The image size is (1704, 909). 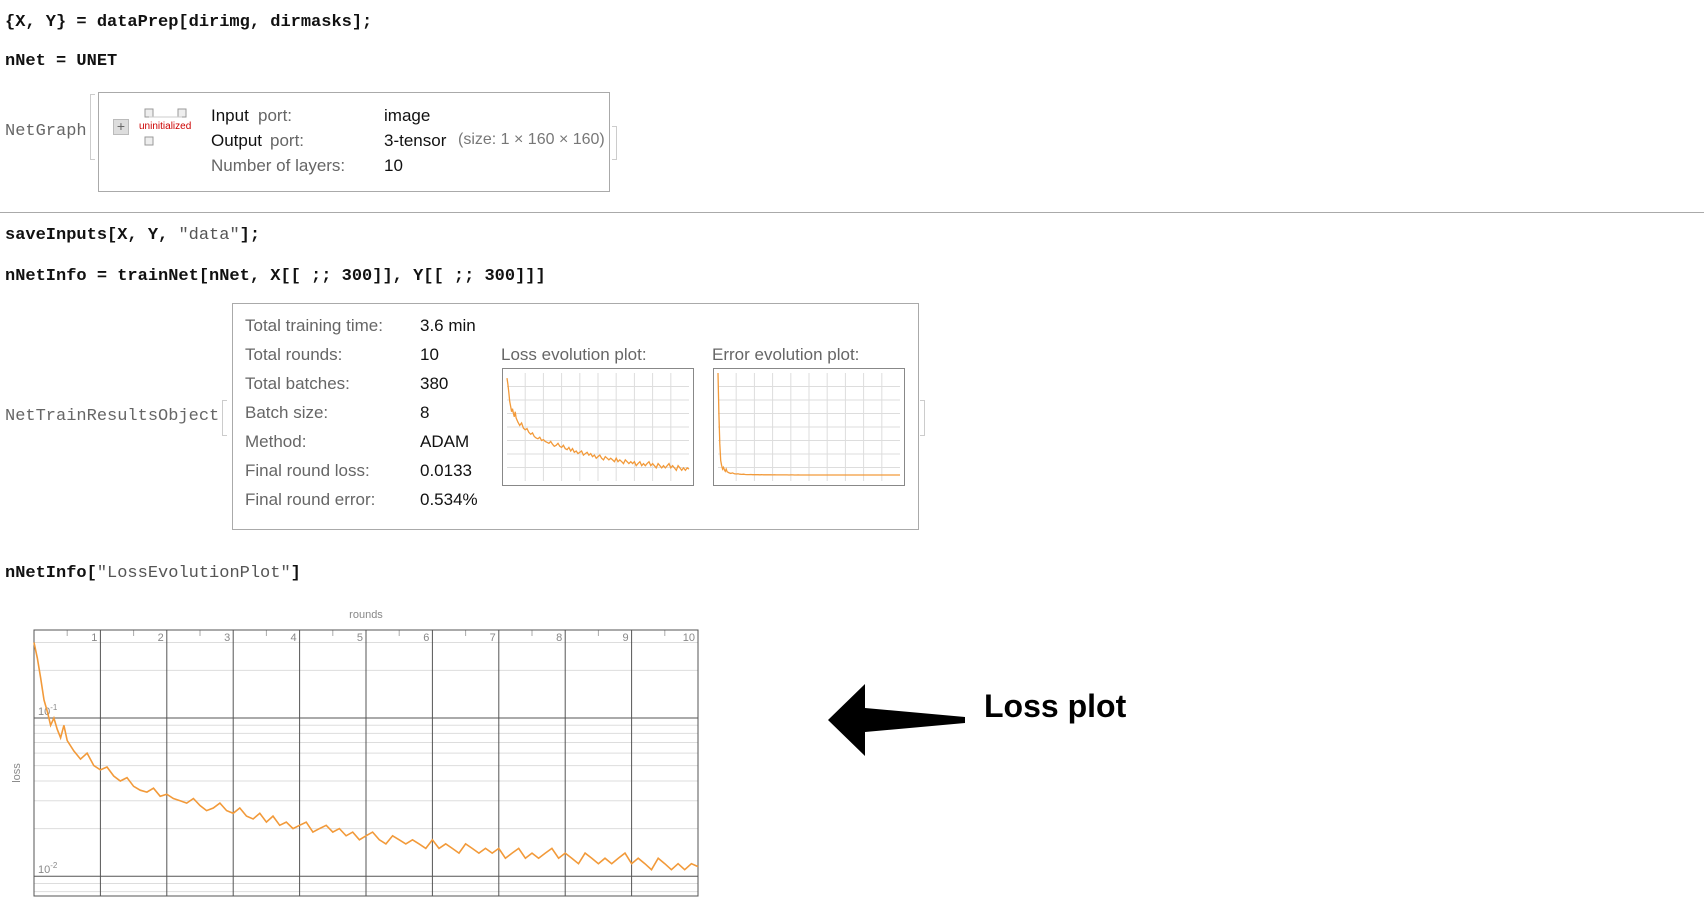 What do you see at coordinates (297, 383) in the screenshot?
I see `result-key: Total batches:` at bounding box center [297, 383].